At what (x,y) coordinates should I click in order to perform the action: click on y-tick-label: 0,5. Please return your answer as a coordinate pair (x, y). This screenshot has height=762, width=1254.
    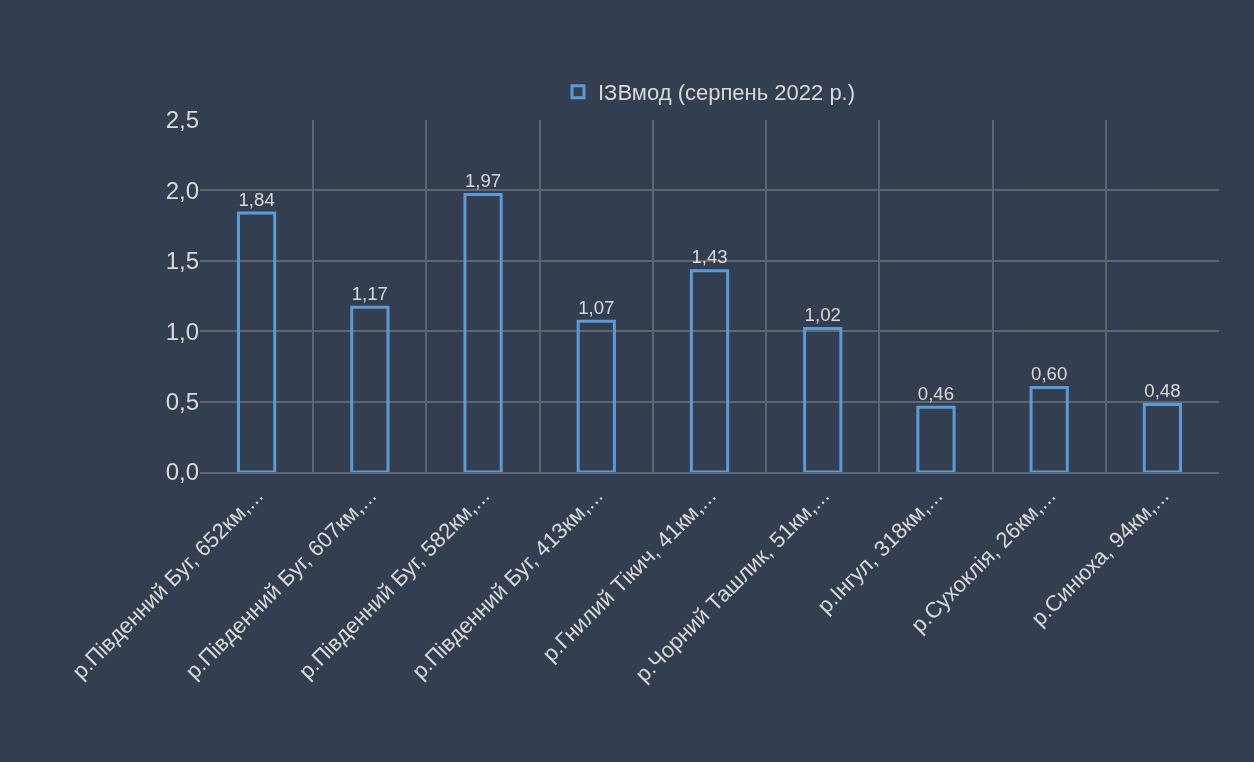
    Looking at the image, I should click on (182, 401).